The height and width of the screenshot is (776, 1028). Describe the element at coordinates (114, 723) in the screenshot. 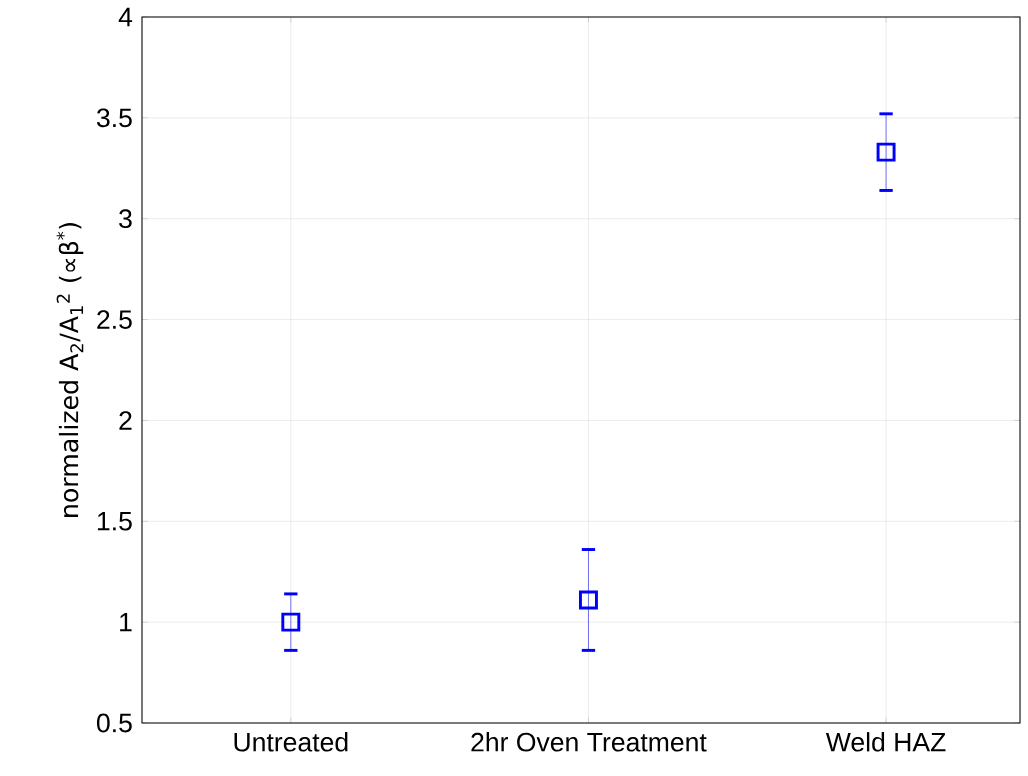

I see `y-tick-label: 0.5` at that location.